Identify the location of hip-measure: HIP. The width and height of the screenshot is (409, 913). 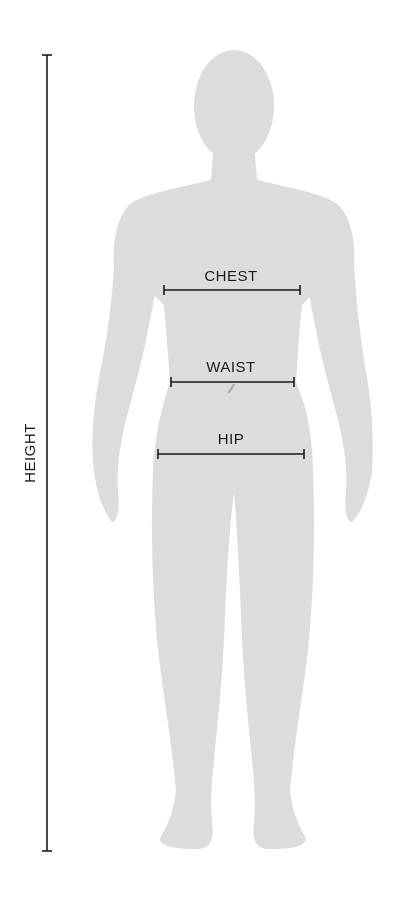
(231, 445).